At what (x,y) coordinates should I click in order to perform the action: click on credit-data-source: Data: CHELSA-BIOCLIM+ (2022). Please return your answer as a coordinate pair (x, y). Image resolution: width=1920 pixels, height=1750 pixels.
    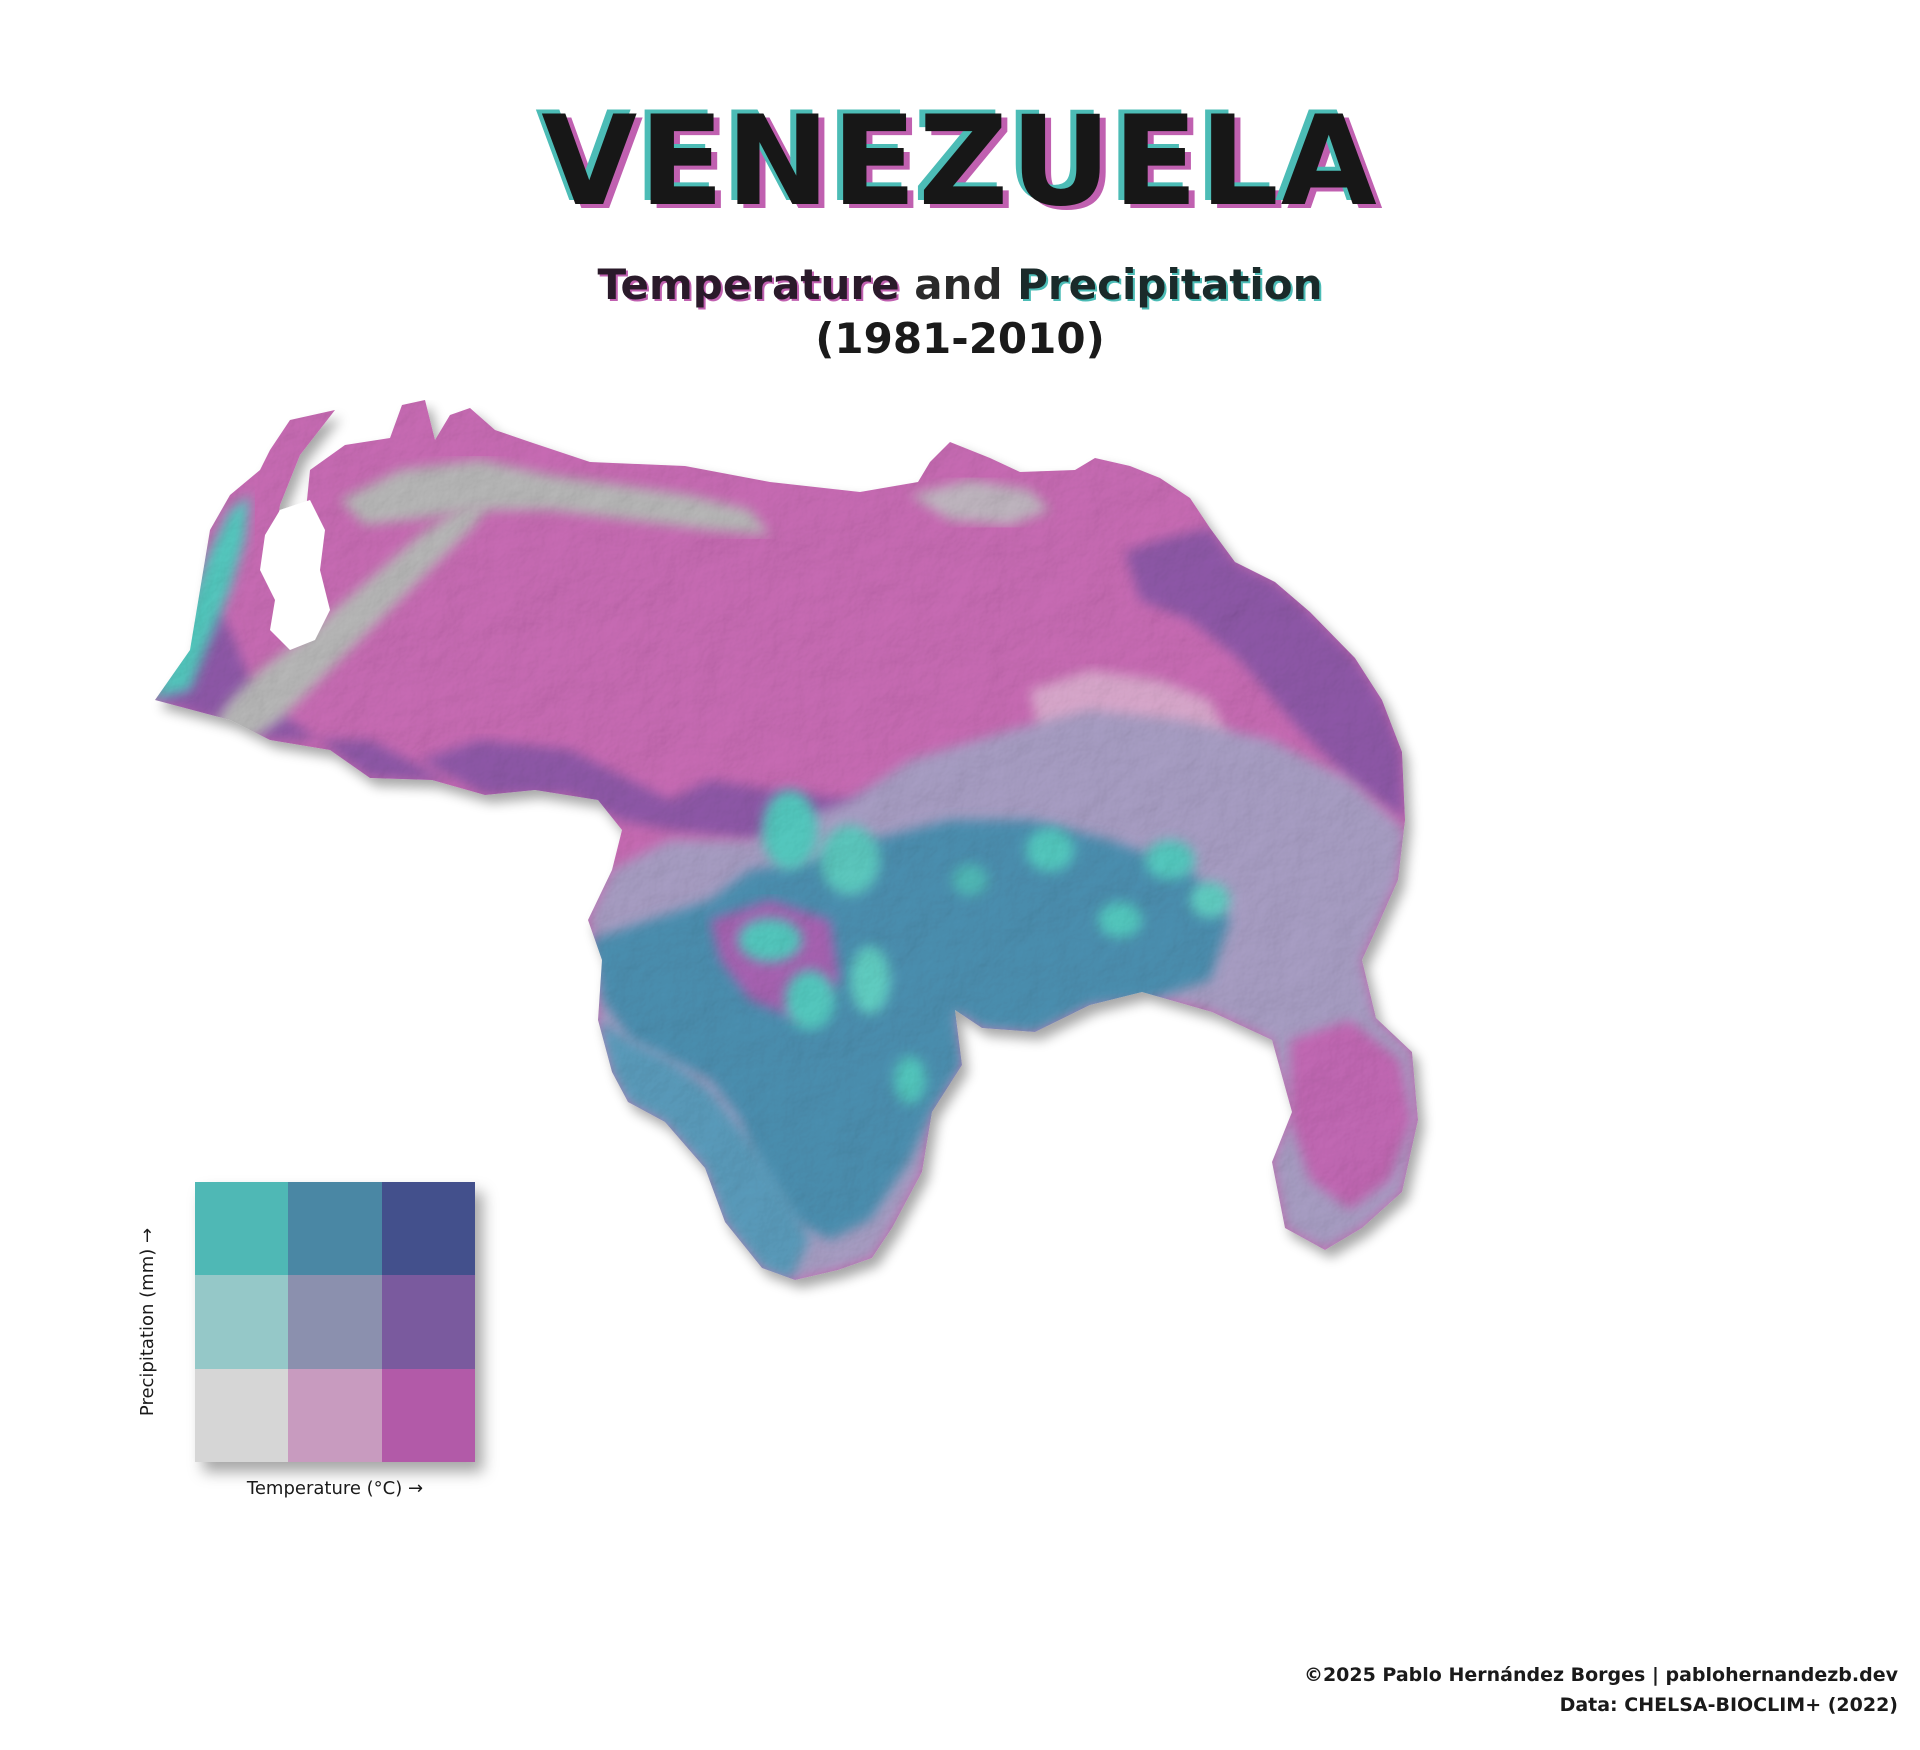
    Looking at the image, I should click on (1728, 1705).